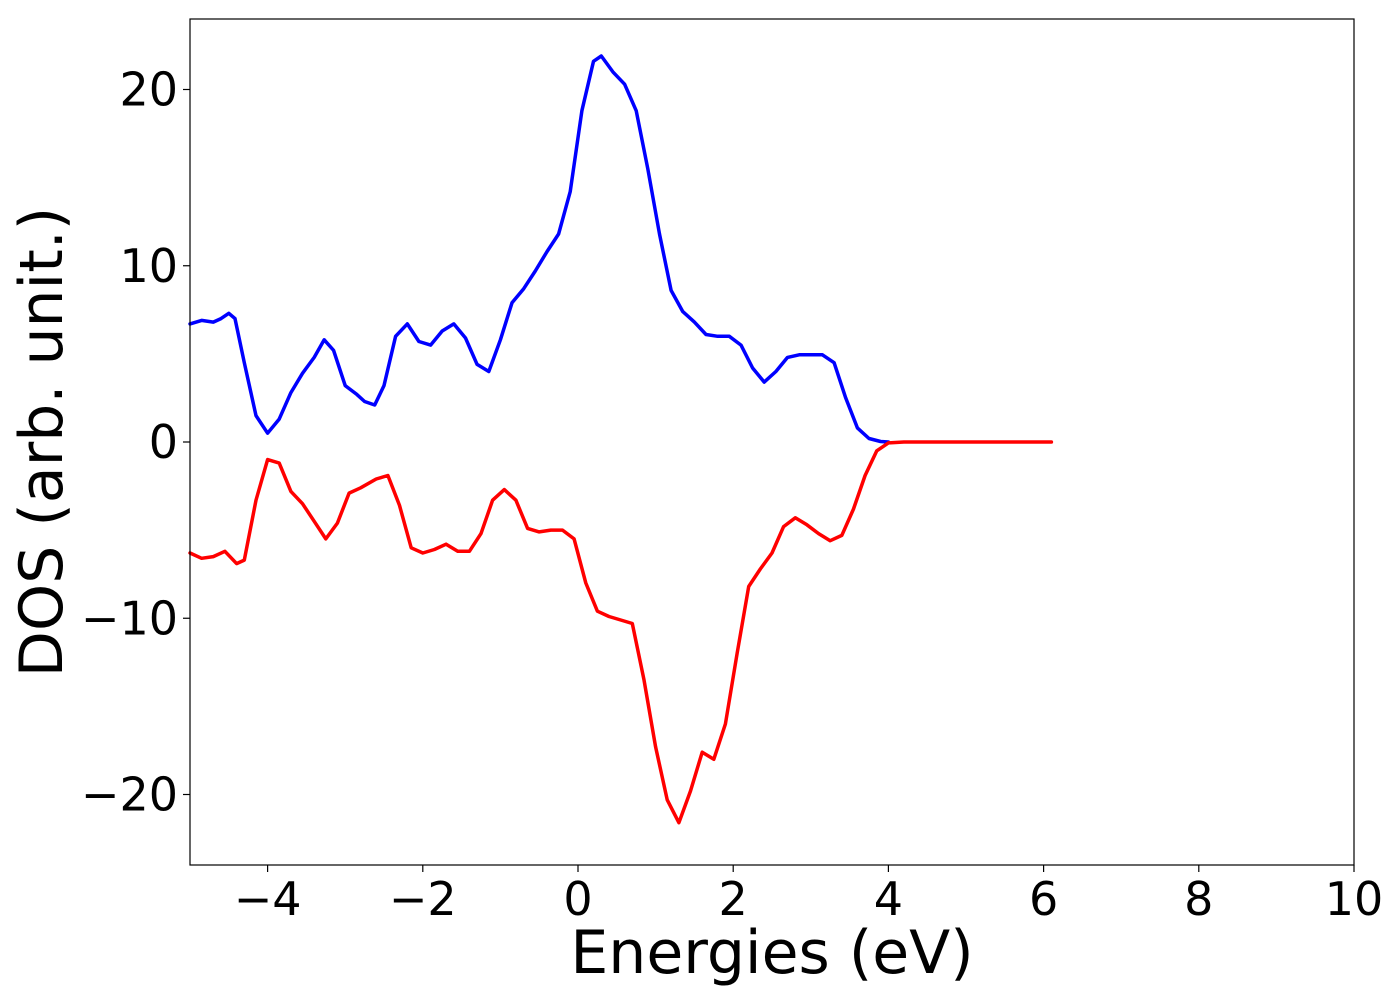 The width and height of the screenshot is (1400, 1000). What do you see at coordinates (809, 895) in the screenshot?
I see `x-axis: −4 −2 0 2 4 6 8 10` at bounding box center [809, 895].